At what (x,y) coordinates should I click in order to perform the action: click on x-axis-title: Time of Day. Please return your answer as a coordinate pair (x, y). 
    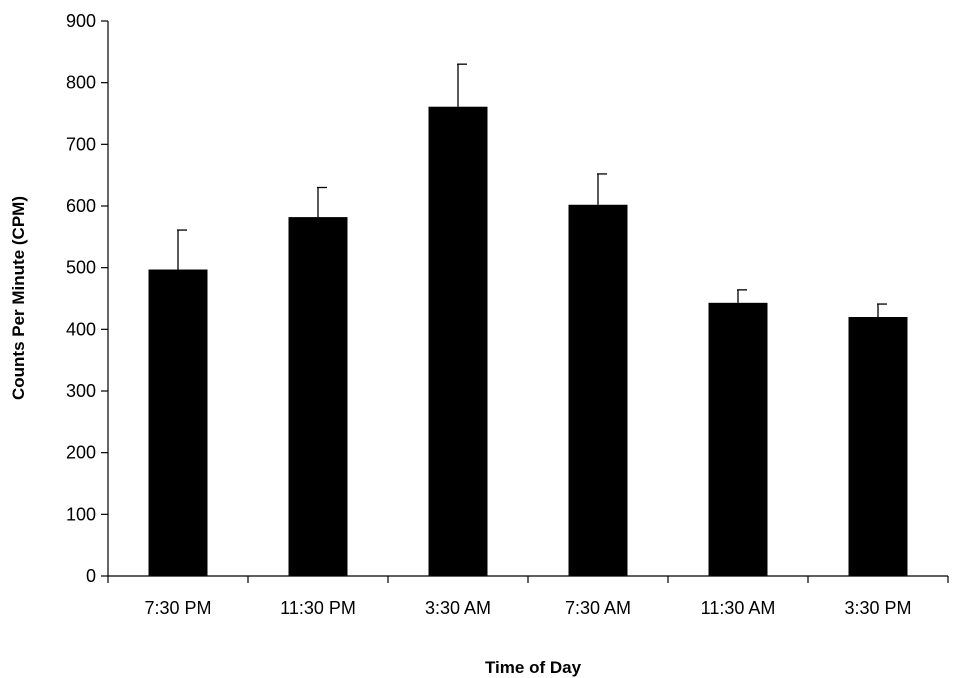
    Looking at the image, I should click on (533, 667).